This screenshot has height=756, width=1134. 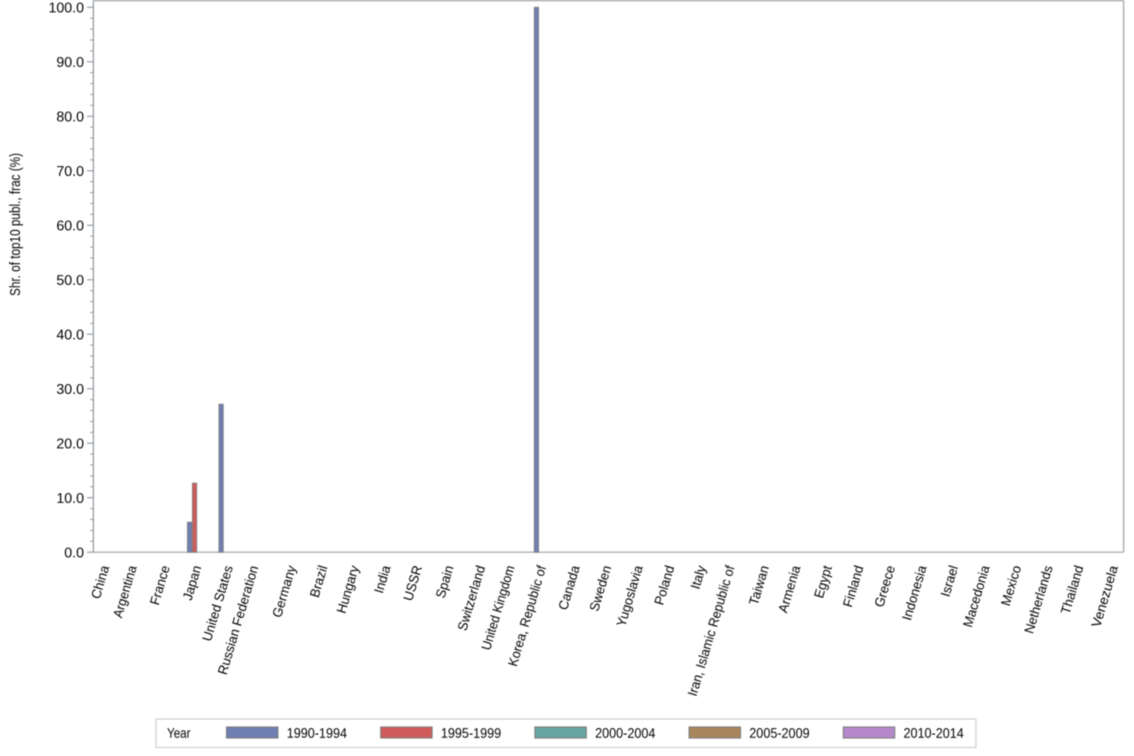 I want to click on svg-text: Year, so click(x=179, y=733).